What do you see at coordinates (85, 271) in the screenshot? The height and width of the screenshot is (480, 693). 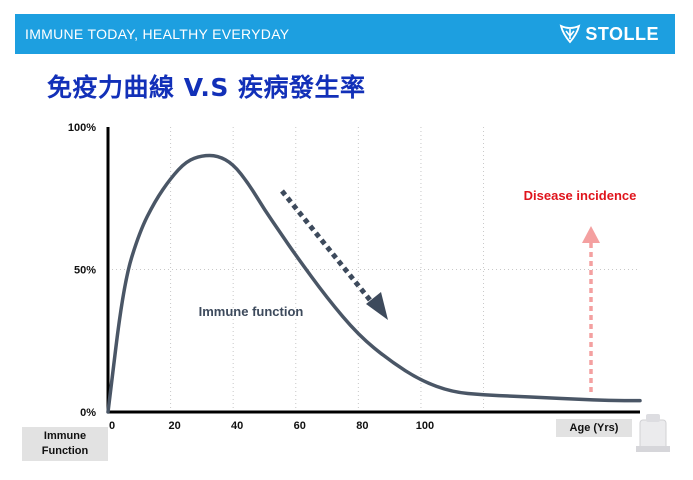 I see `y-tick-label: 50%` at bounding box center [85, 271].